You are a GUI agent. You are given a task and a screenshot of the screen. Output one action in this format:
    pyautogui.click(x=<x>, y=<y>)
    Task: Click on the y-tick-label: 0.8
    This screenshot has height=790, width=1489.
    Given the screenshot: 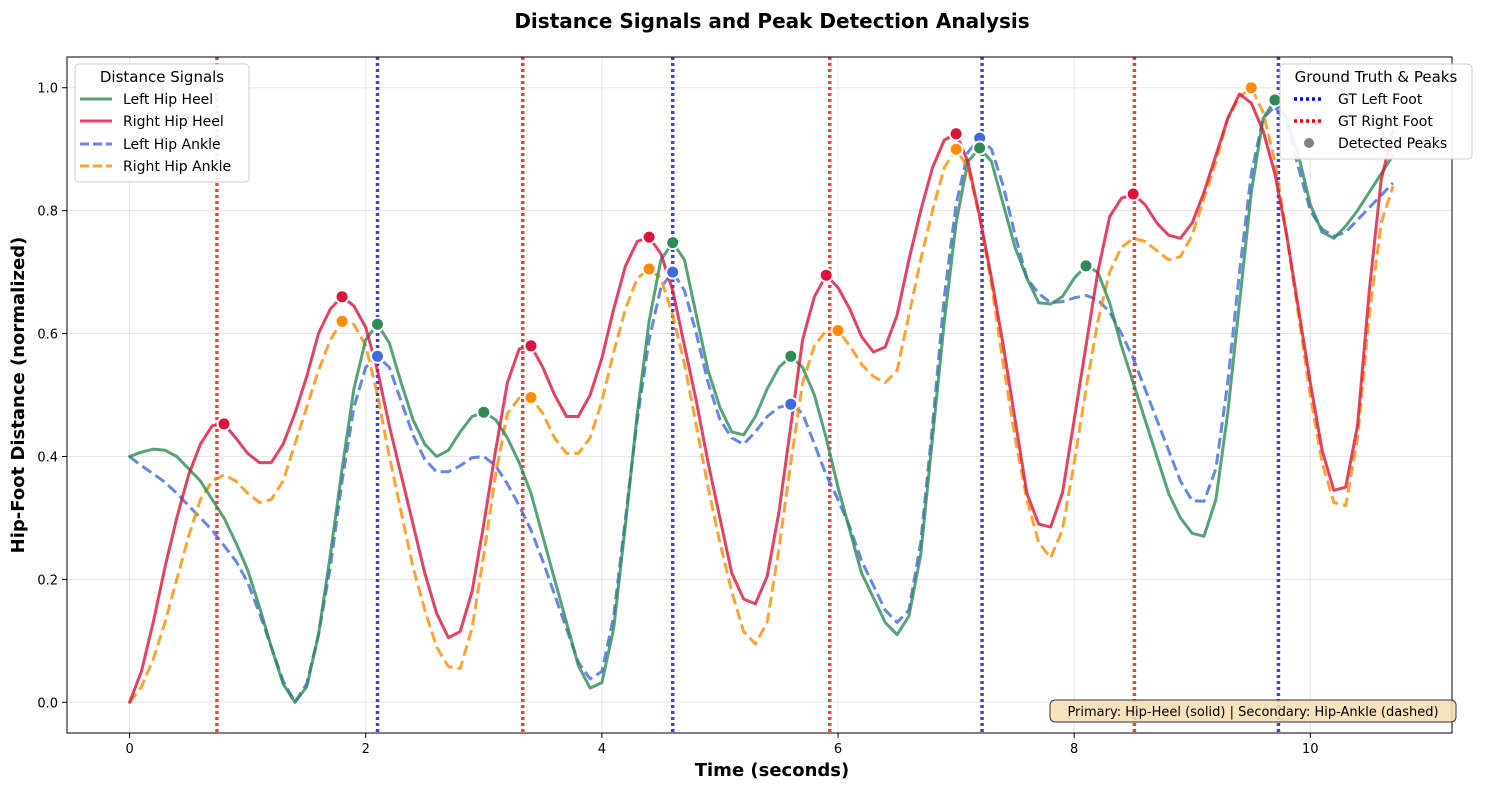 What is the action you would take?
    pyautogui.click(x=47, y=212)
    